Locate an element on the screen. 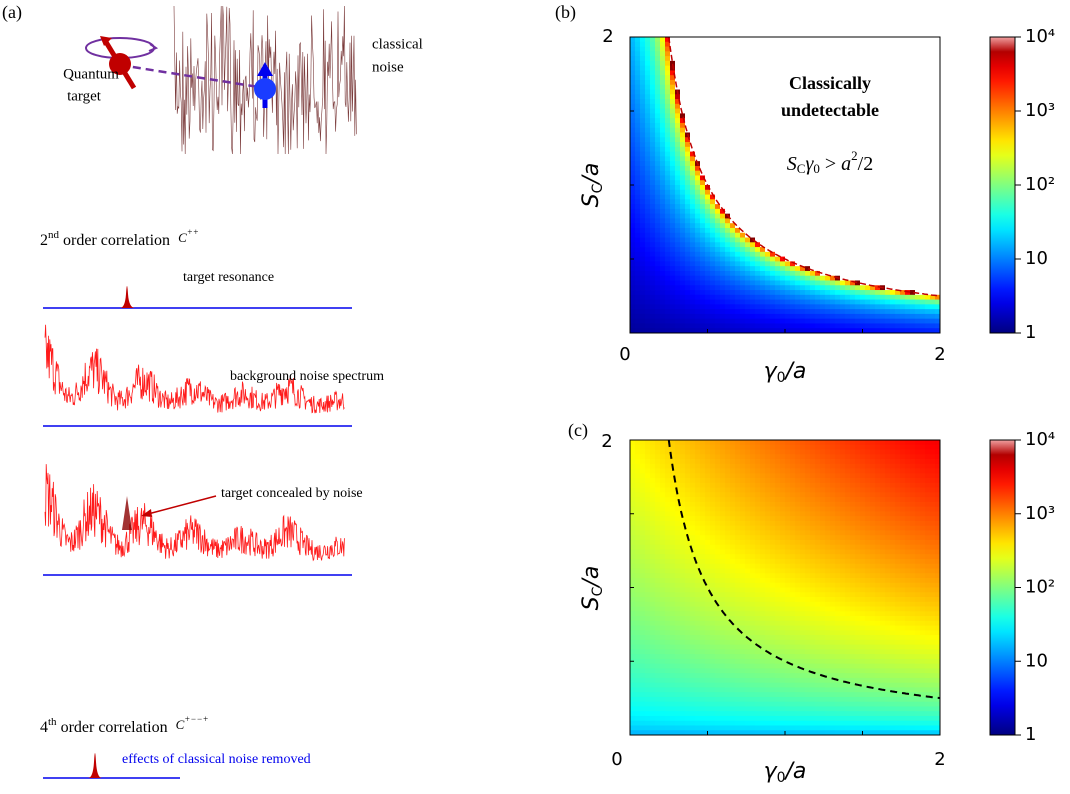  panel-label: (a) is located at coordinates (12, 12).